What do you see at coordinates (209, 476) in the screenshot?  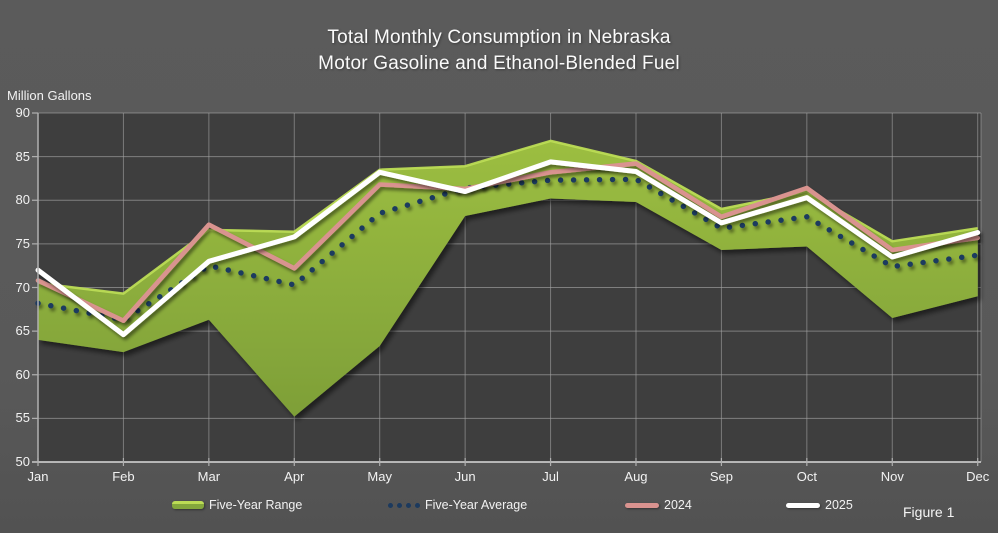 I see `x-tick-label: Mar` at bounding box center [209, 476].